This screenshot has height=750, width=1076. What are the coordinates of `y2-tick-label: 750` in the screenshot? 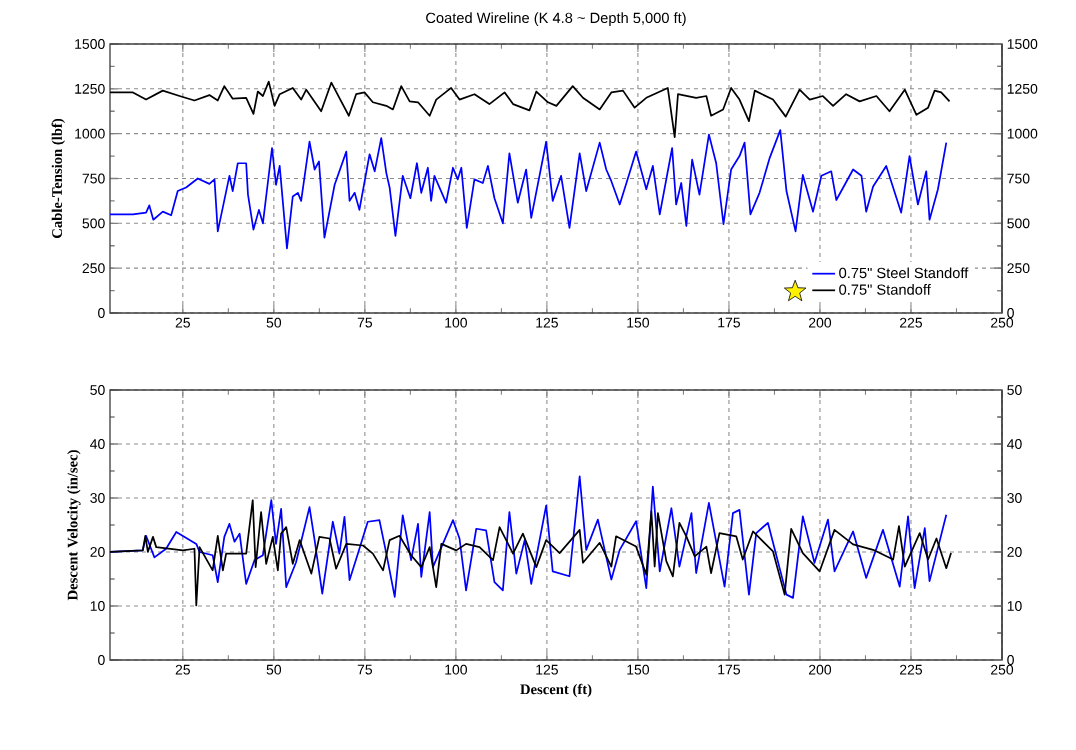 It's located at (1018, 178).